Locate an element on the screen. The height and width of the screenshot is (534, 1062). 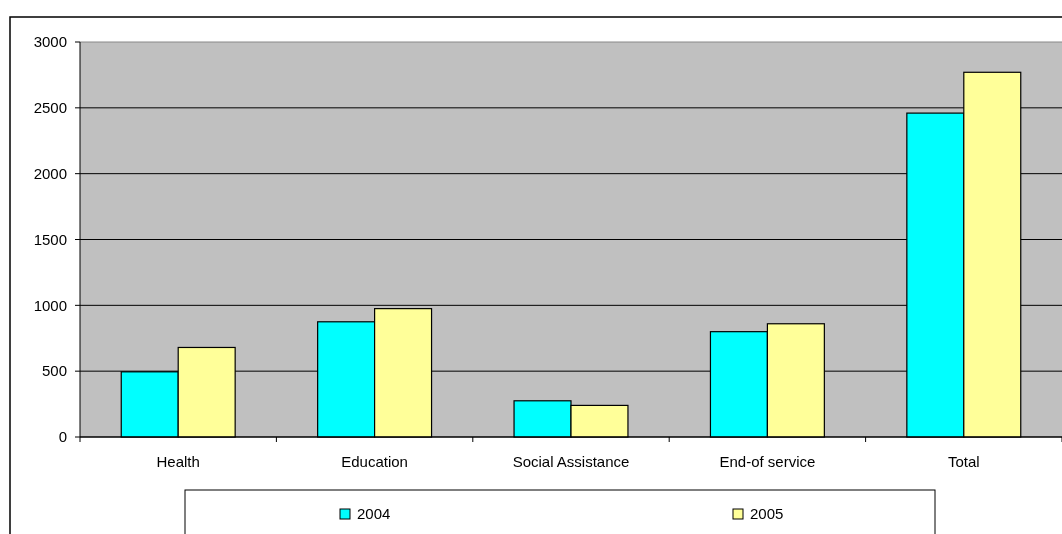
y-tick-label: 500 is located at coordinates (54, 371).